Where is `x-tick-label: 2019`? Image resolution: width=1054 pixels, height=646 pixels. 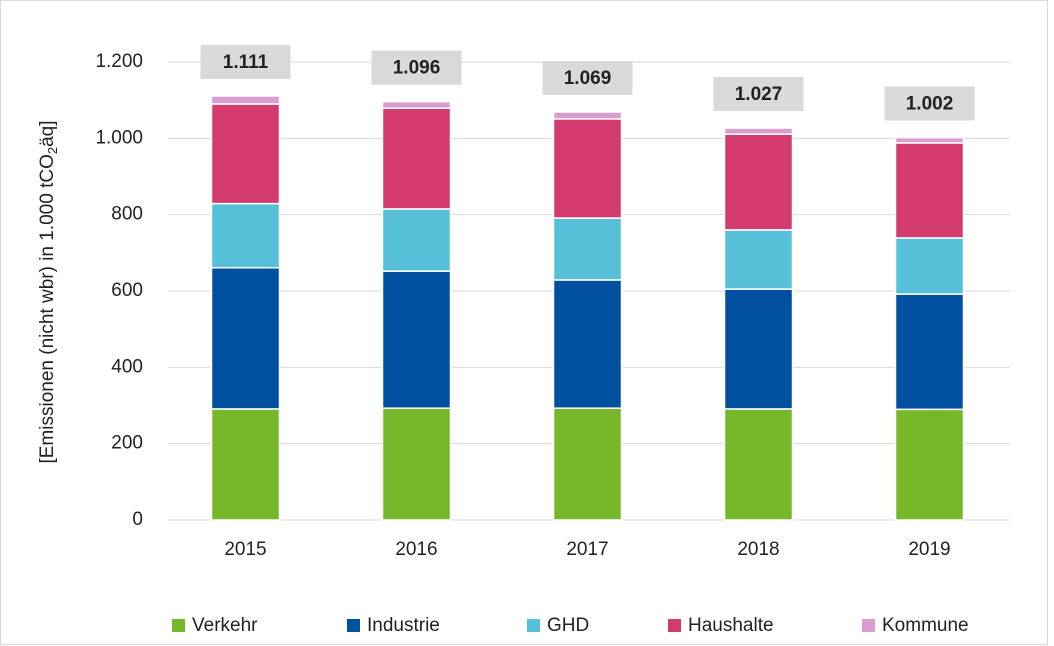 x-tick-label: 2019 is located at coordinates (929, 549).